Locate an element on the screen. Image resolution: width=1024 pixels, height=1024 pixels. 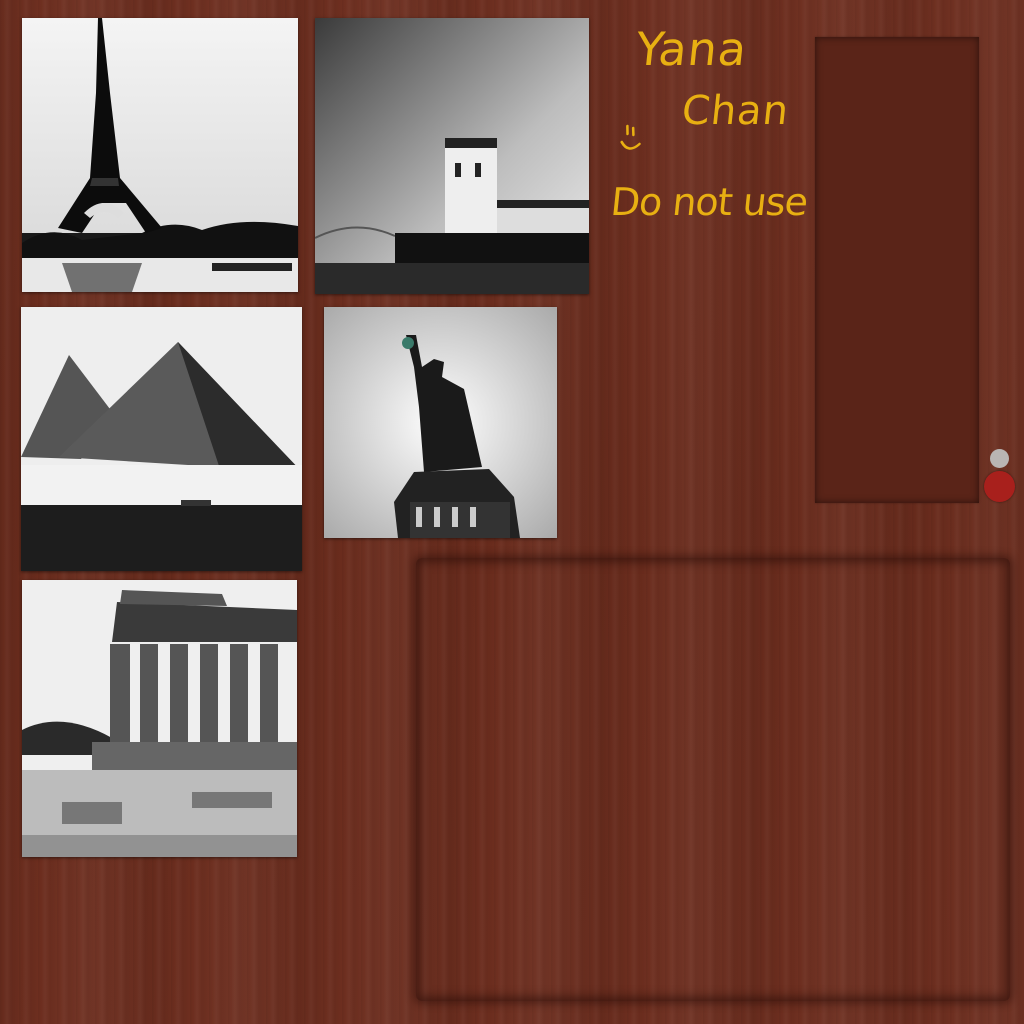
door-panel is located at coordinates (897, 270).